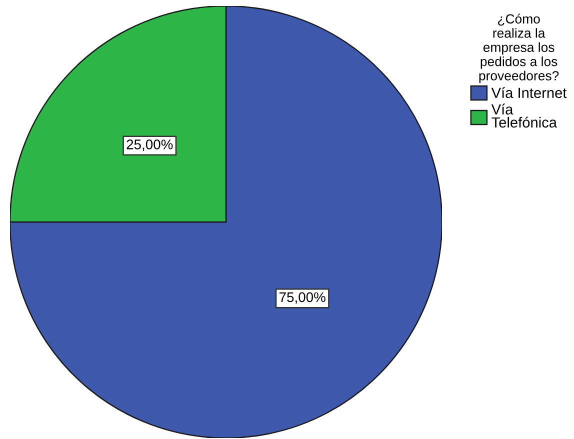 The width and height of the screenshot is (574, 439). Describe the element at coordinates (524, 116) in the screenshot. I see `legend-label: Vía Telefónica` at that location.